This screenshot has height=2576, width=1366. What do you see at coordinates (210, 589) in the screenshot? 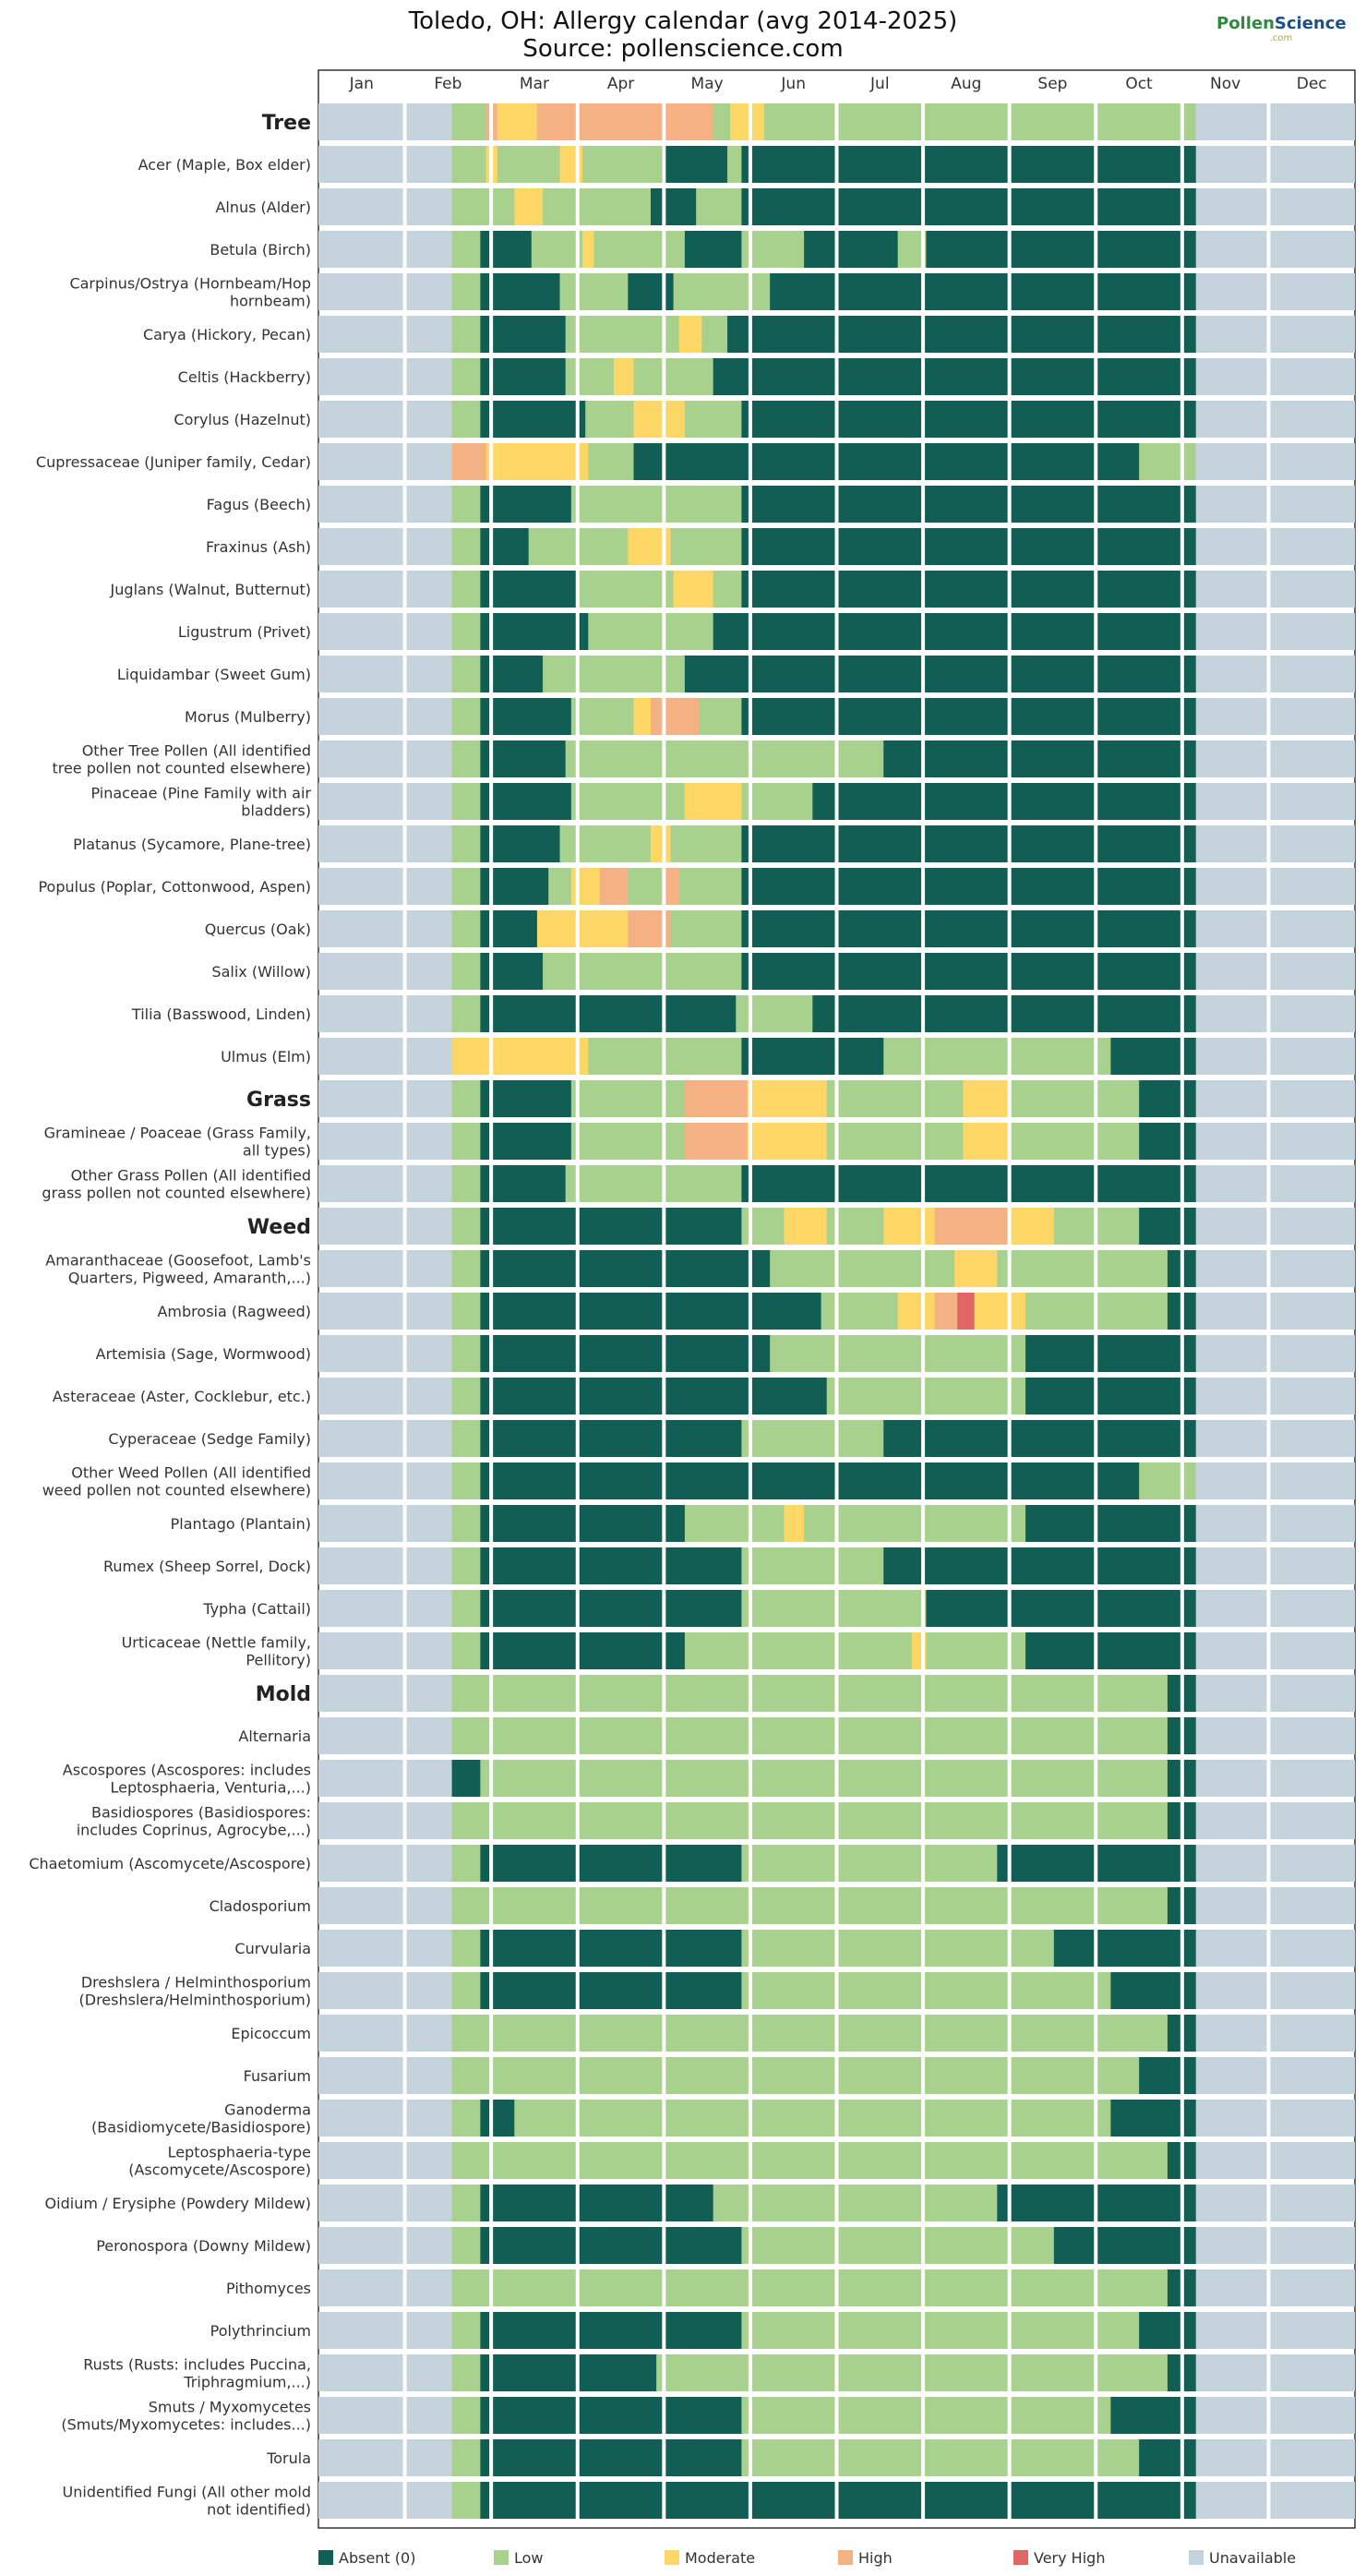
I see `row-label: Juglans (Walnut, Butternut)` at bounding box center [210, 589].